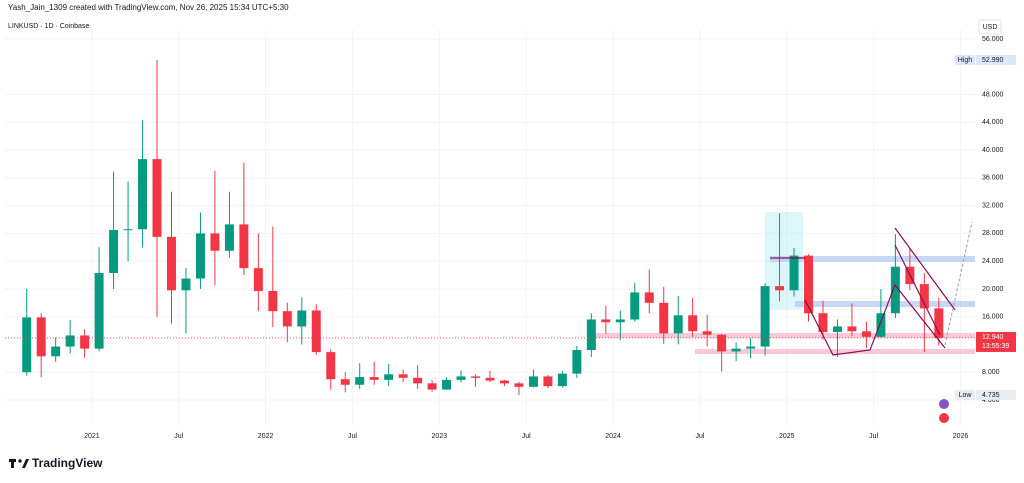  What do you see at coordinates (56, 463) in the screenshot?
I see `brand: TradingView` at bounding box center [56, 463].